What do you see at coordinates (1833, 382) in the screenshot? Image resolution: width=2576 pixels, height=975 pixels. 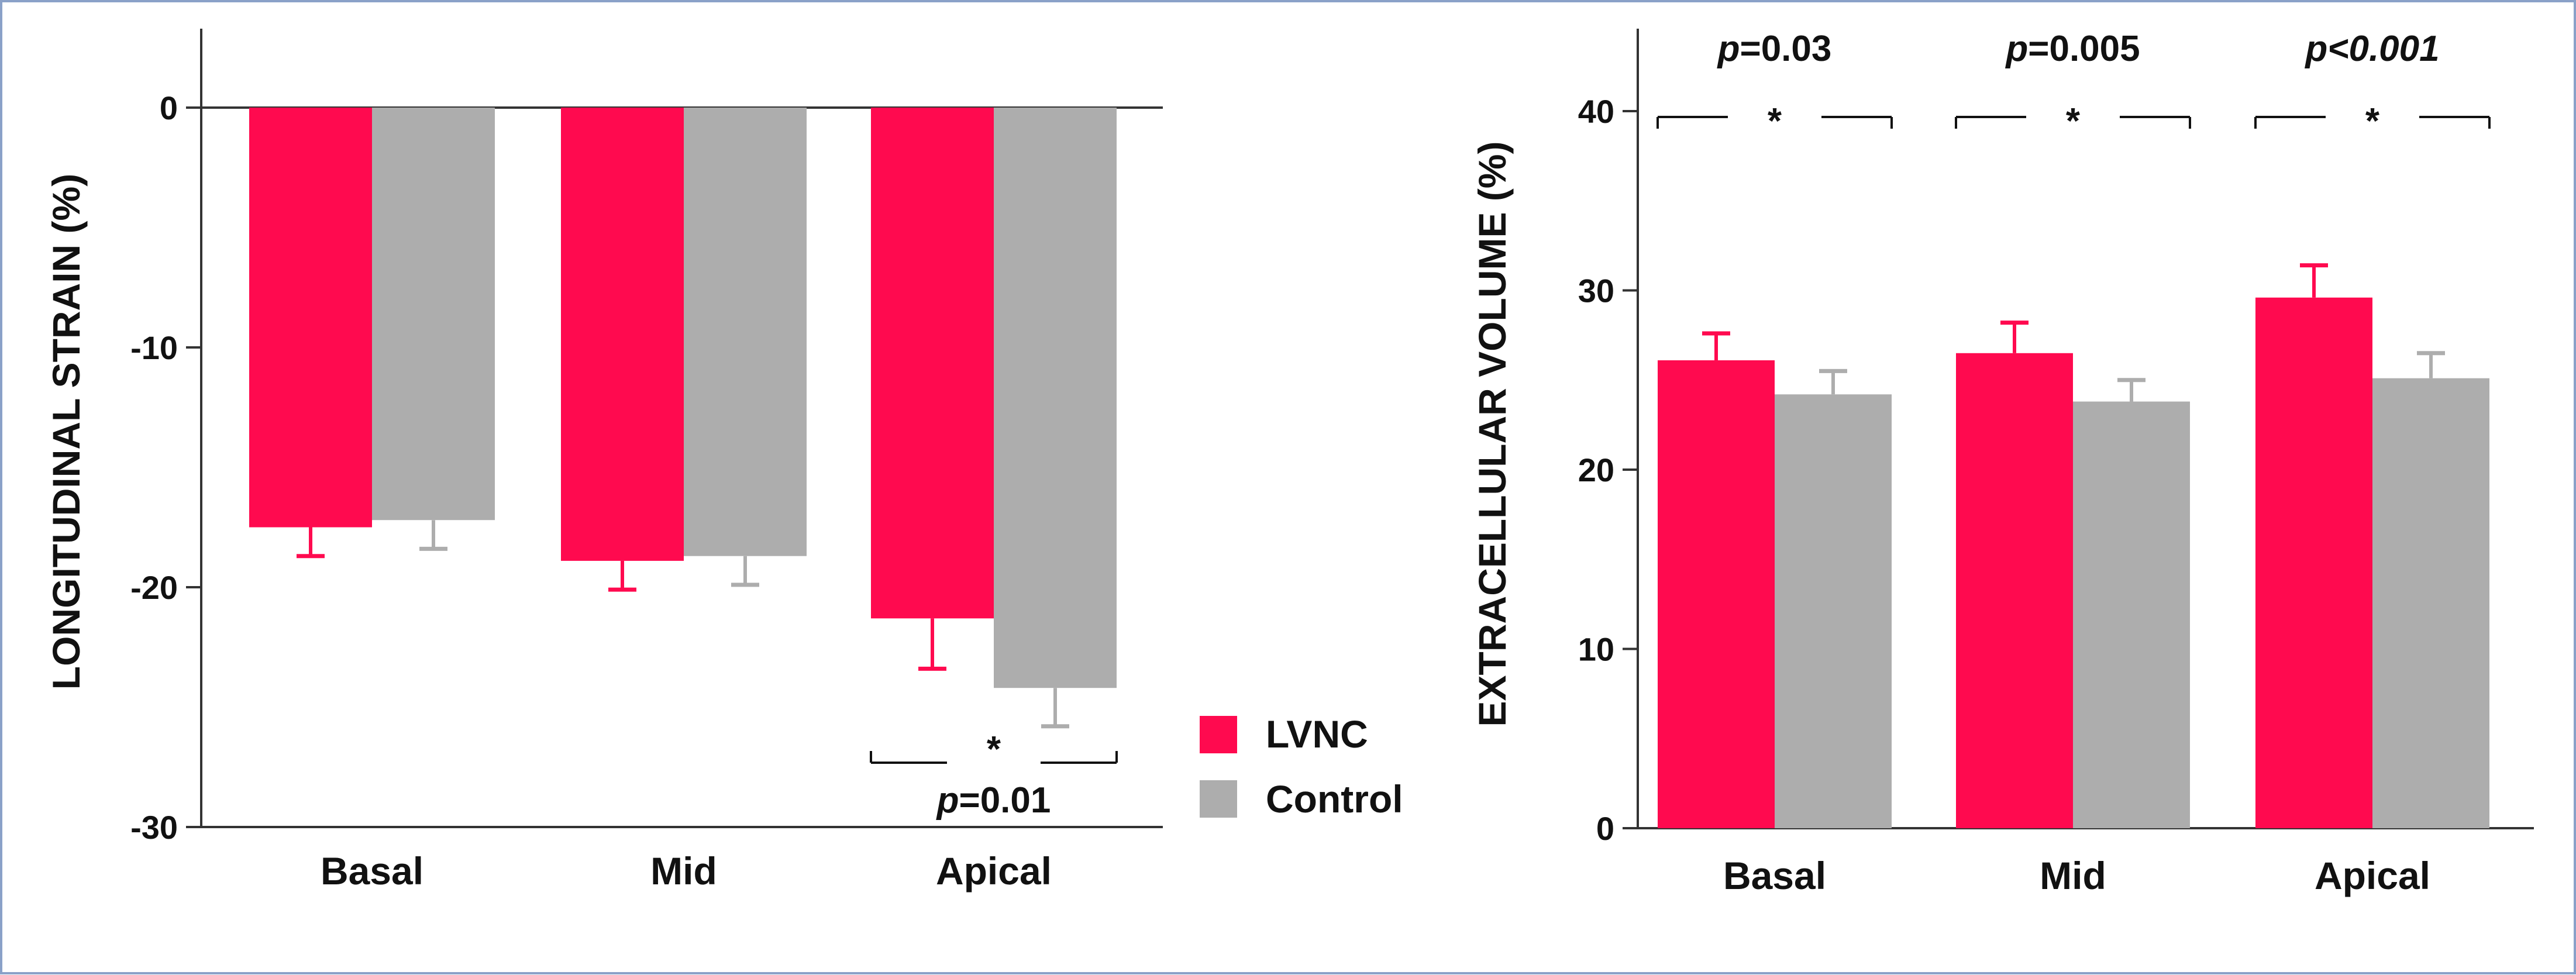 I see `ecv-error-control-basal` at bounding box center [1833, 382].